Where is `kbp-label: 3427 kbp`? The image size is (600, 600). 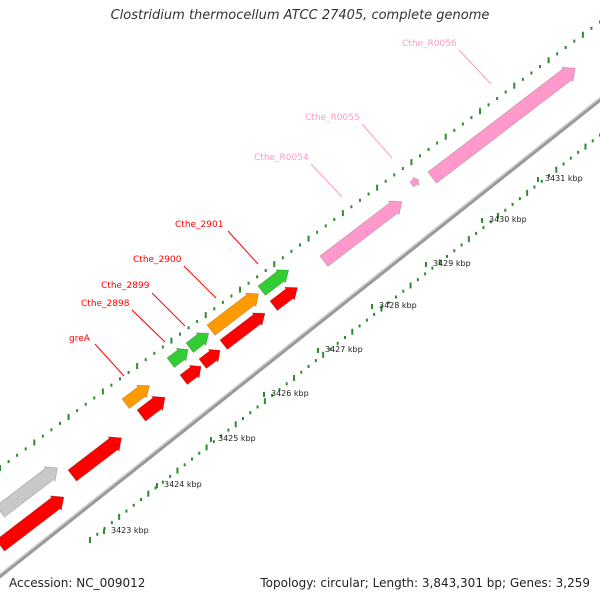 kbp-label: 3427 kbp is located at coordinates (344, 349).